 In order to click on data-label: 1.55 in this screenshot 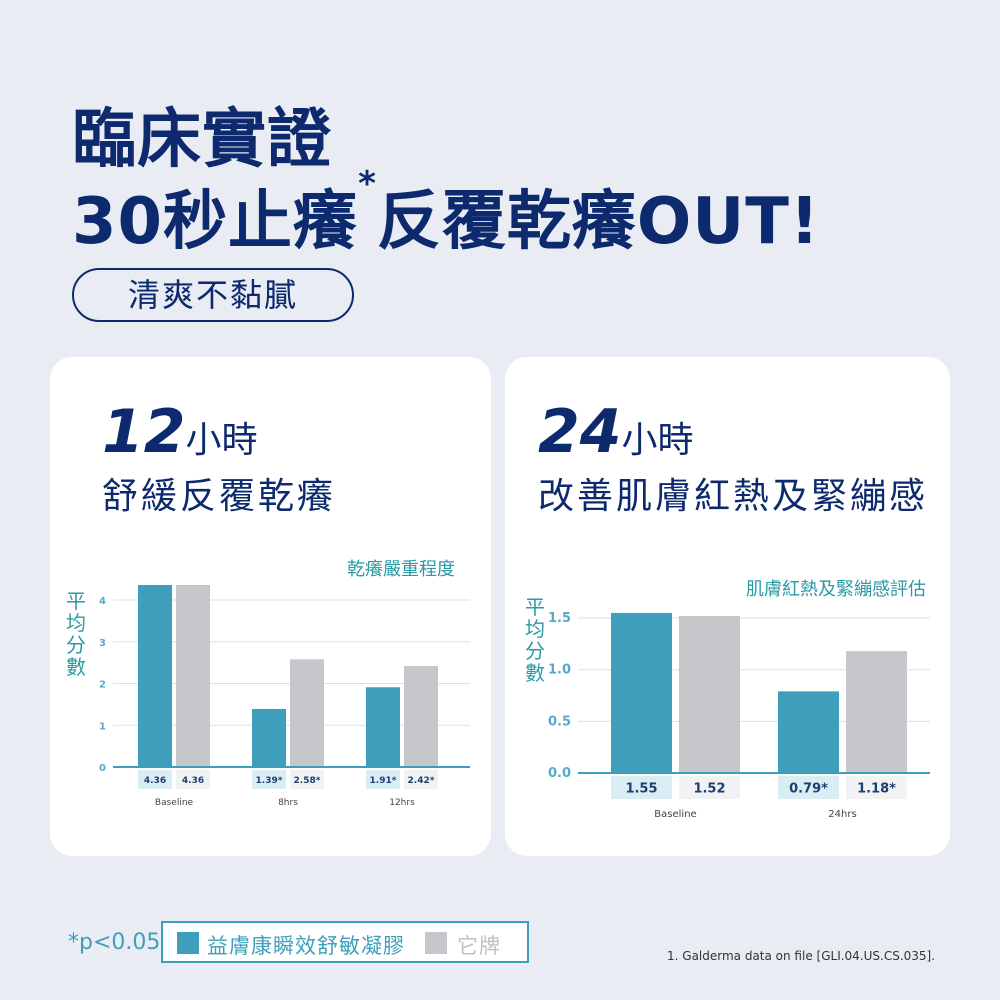, I will do `click(641, 788)`.